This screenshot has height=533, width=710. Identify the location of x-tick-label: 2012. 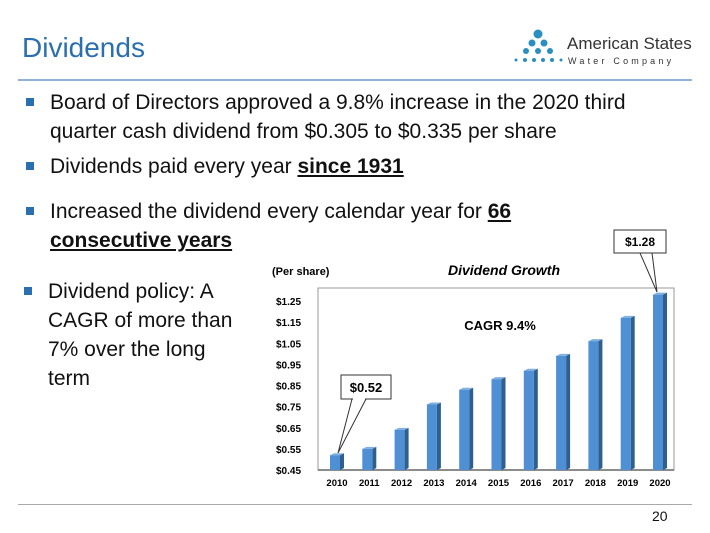
(401, 483).